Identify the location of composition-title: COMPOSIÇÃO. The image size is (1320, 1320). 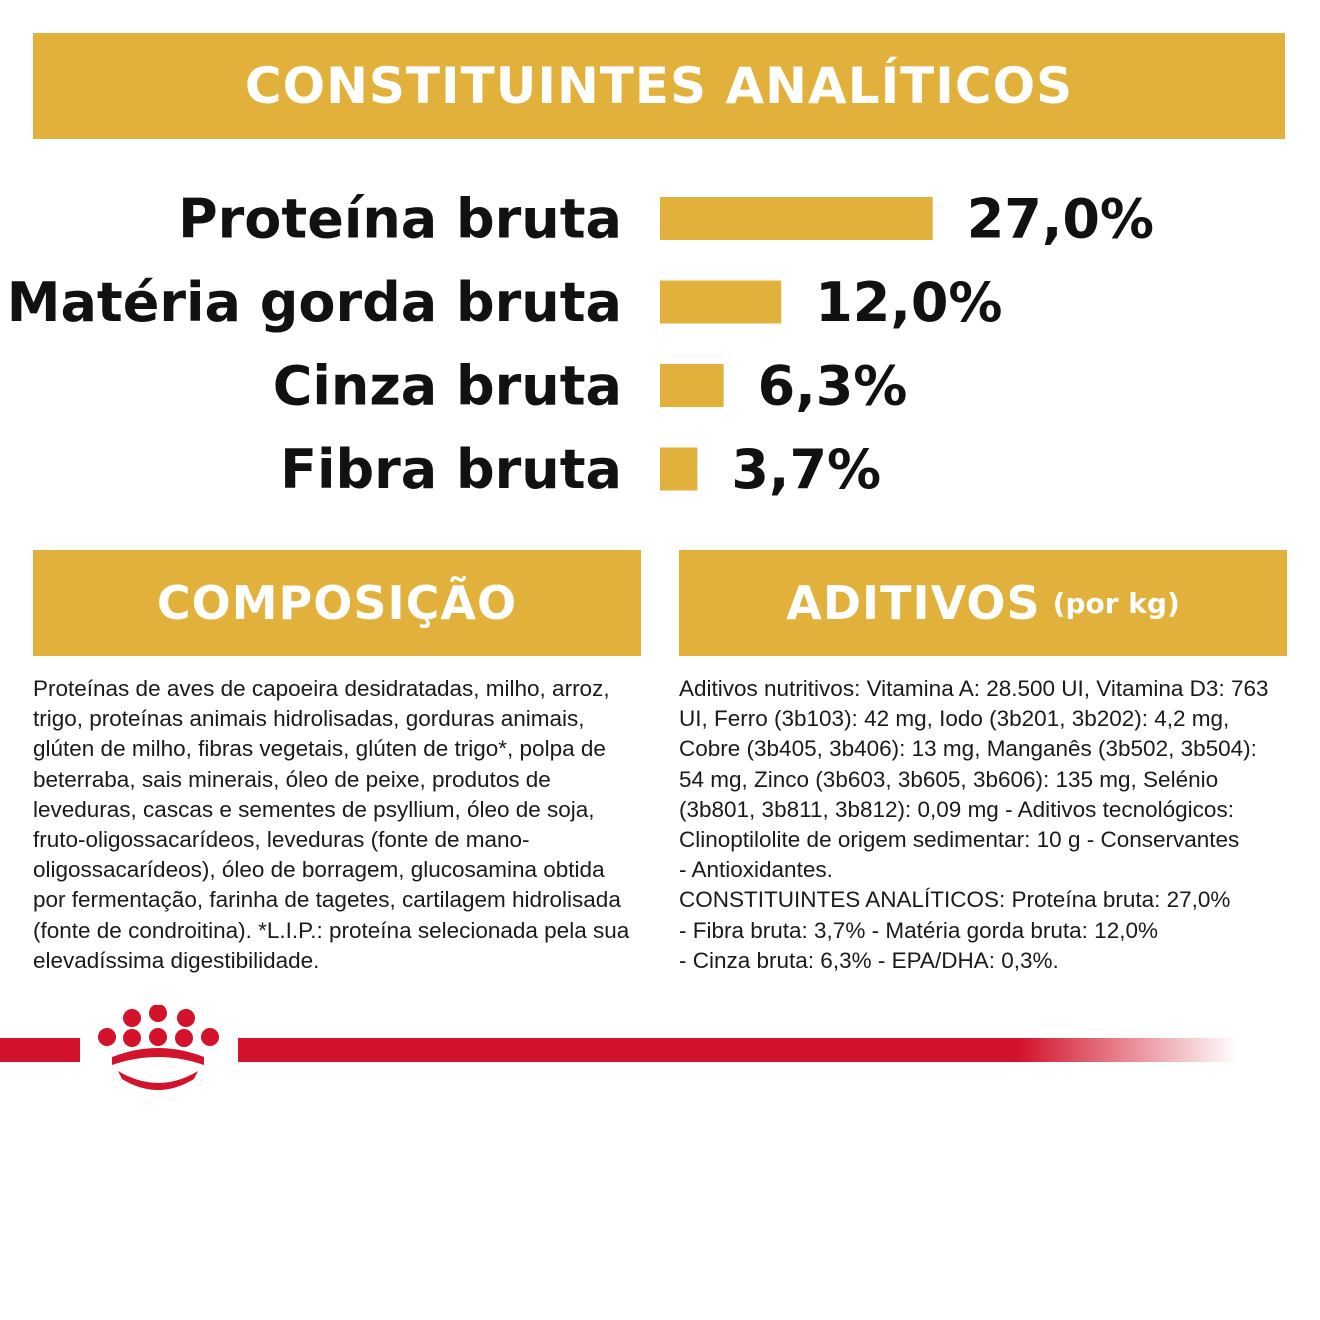
(337, 603).